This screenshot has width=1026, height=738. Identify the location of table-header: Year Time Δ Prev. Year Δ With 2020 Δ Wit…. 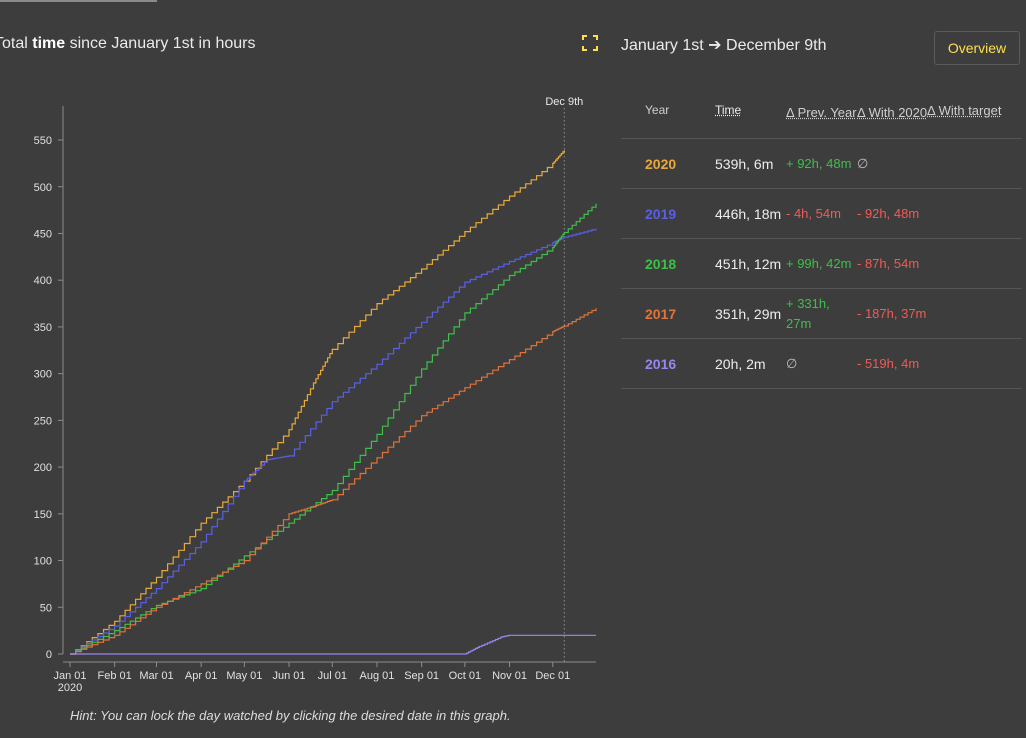
(821, 116).